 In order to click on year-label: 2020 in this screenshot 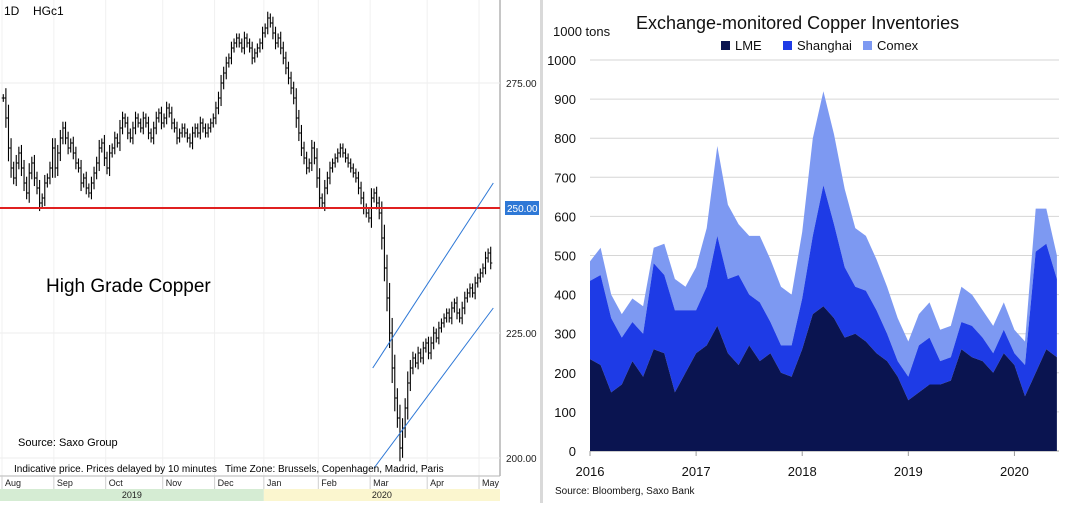, I will do `click(382, 495)`.